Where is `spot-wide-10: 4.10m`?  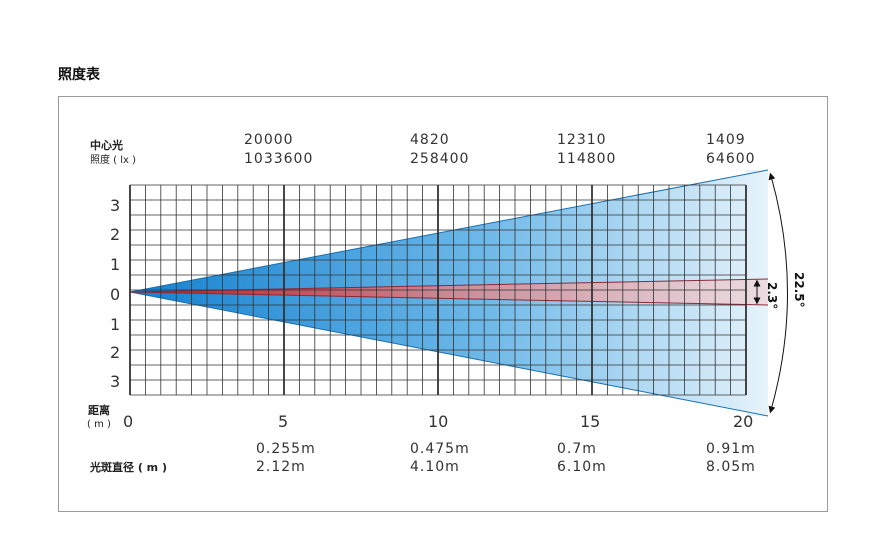
spot-wide-10: 4.10m is located at coordinates (435, 467).